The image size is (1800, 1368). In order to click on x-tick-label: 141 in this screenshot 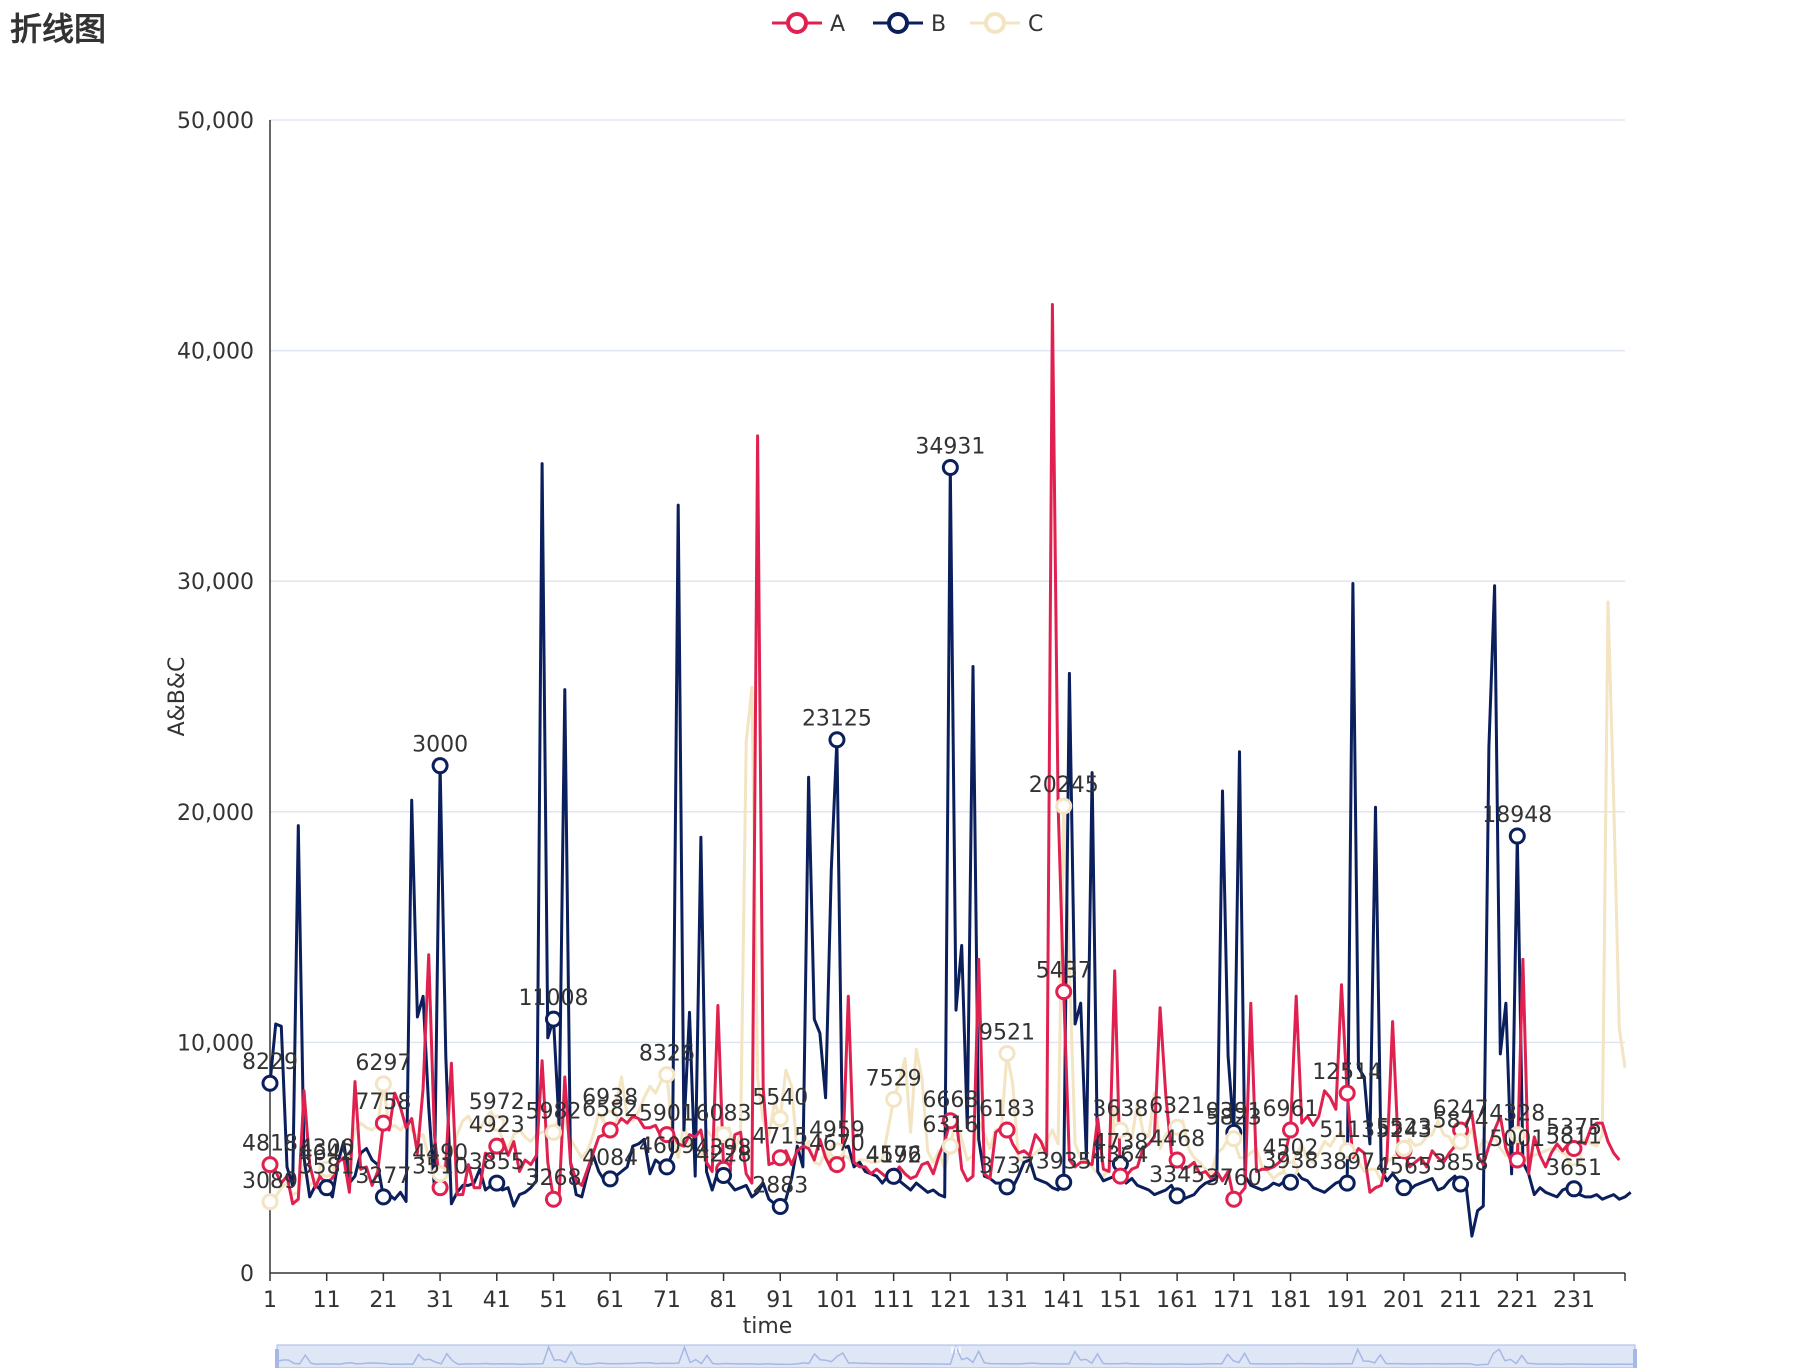, I will do `click(1064, 1300)`.